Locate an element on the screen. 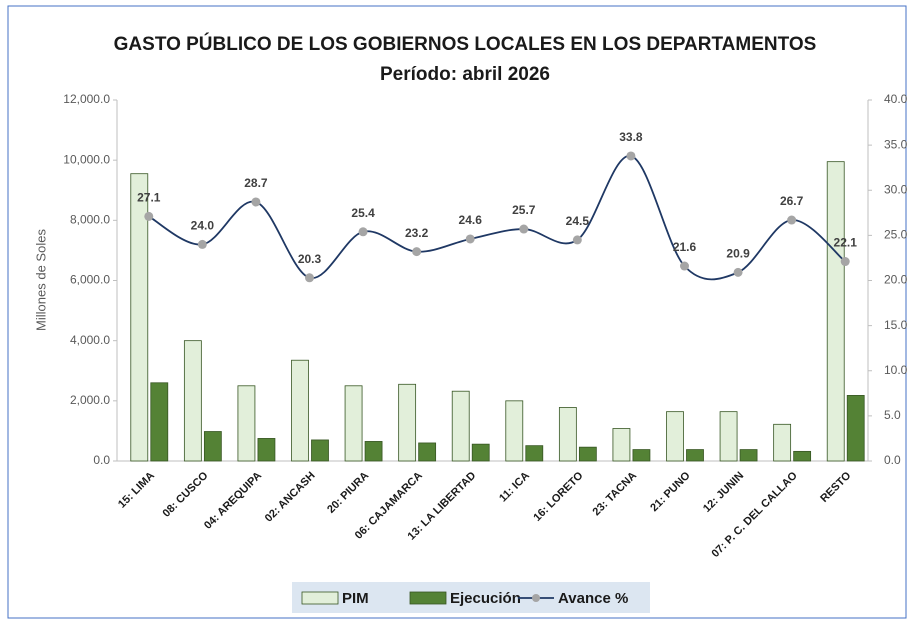 This screenshot has height=619, width=915. data-label: 24.5 is located at coordinates (578, 221).